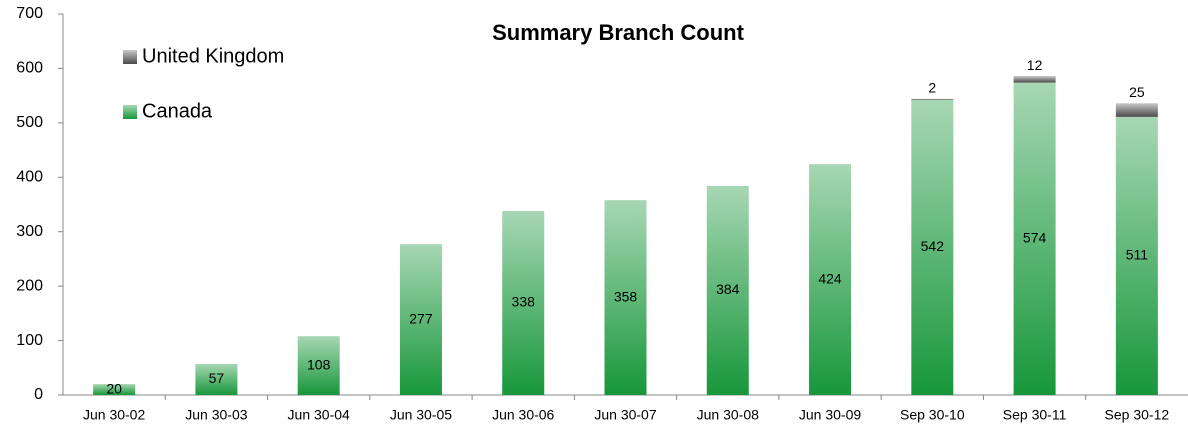 The width and height of the screenshot is (1188, 427). Describe the element at coordinates (29, 340) in the screenshot. I see `y-tick-label: 100` at that location.